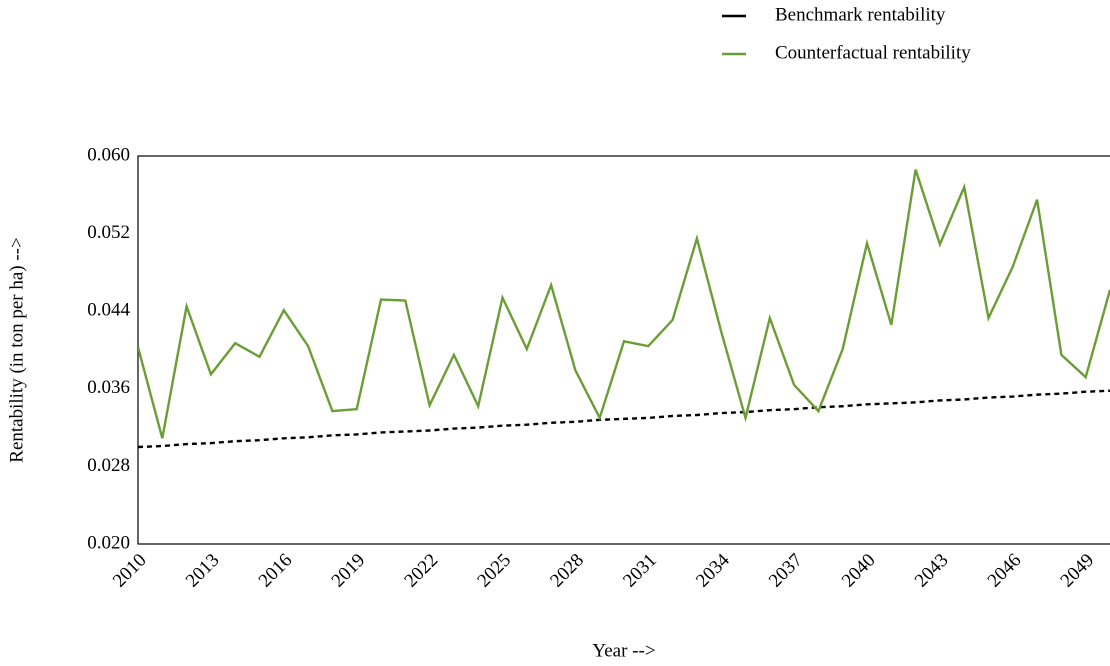  I want to click on x-axis-label: Year -->, so click(623, 650).